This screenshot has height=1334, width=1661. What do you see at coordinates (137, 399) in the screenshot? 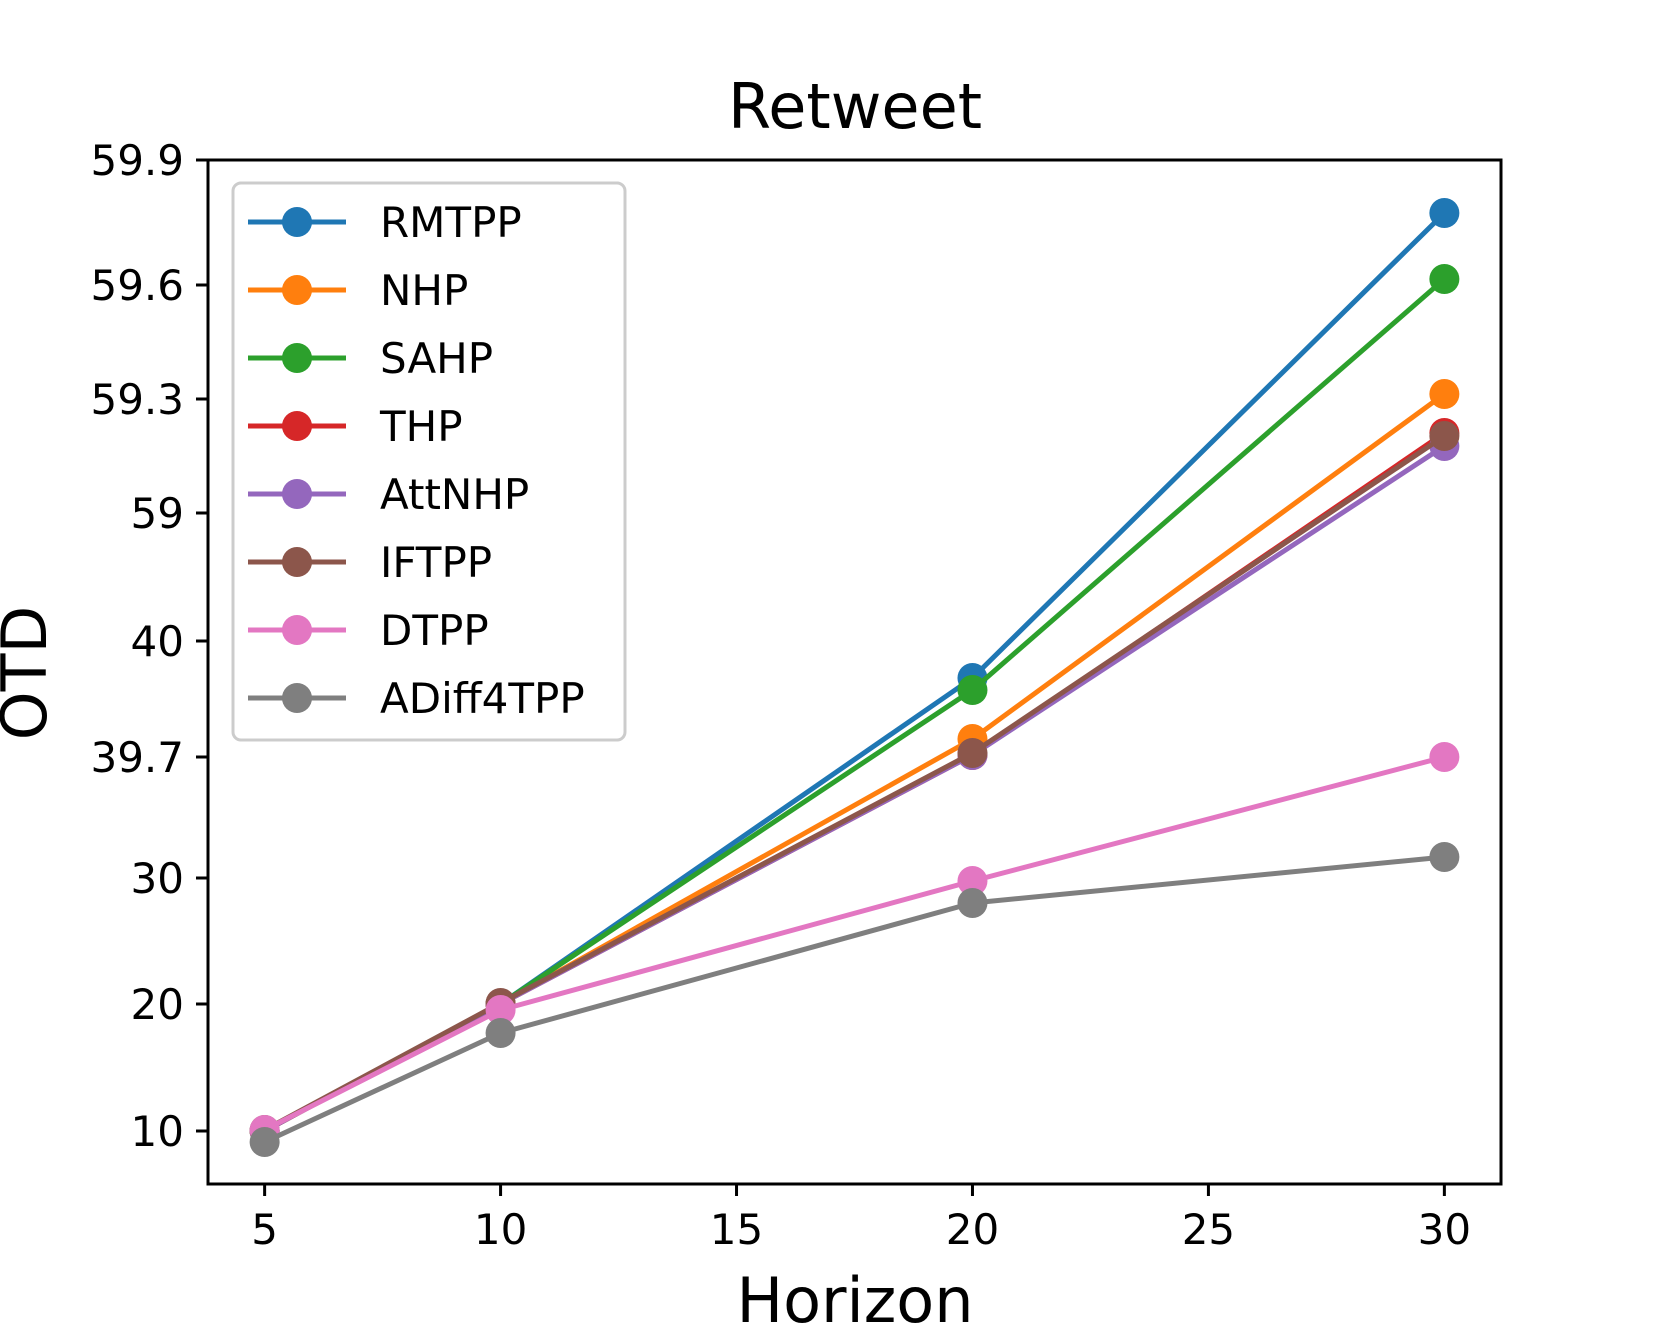
I see `y-tick-label: 59.3` at bounding box center [137, 399].